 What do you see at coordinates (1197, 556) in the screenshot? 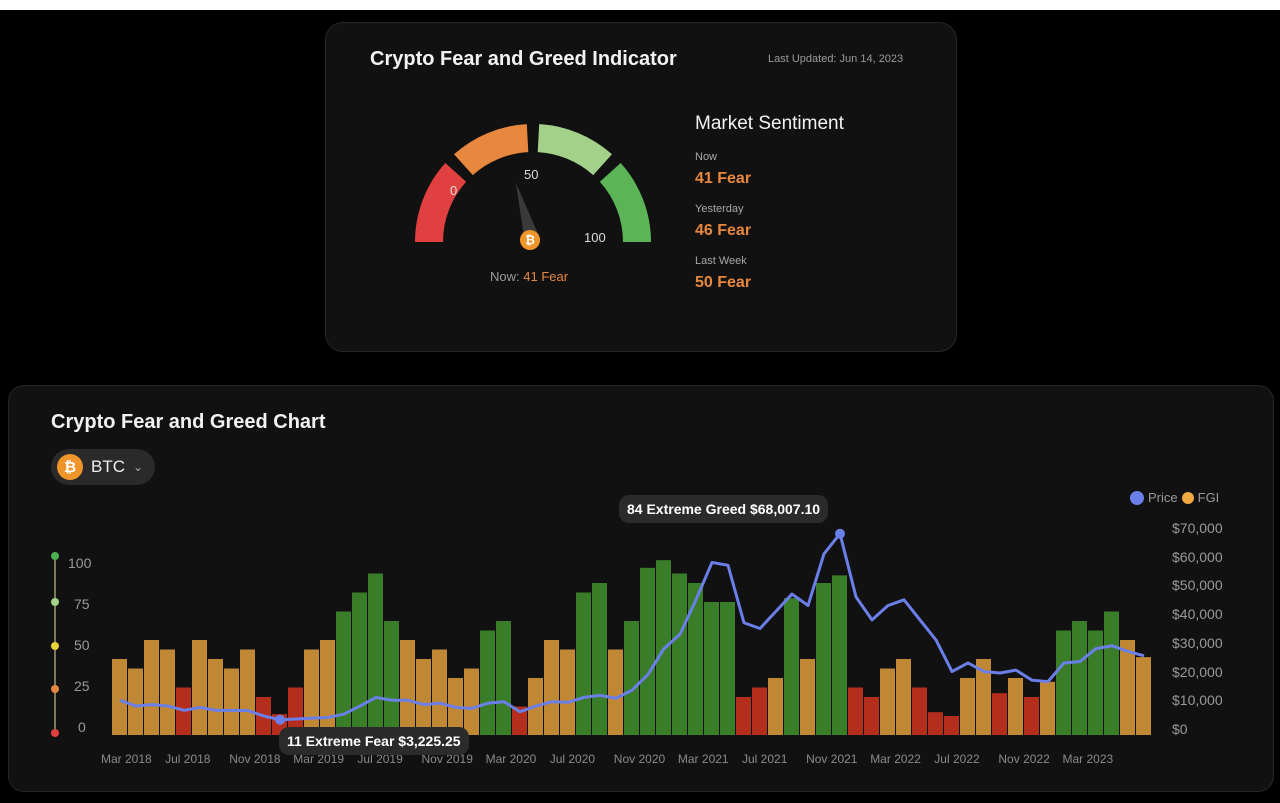
I see `price-axis-label: $60,000` at bounding box center [1197, 556].